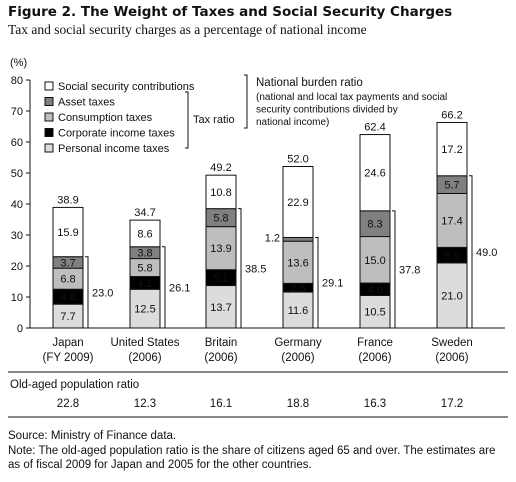 The width and height of the screenshot is (516, 482). I want to click on y-tick-label: 20, so click(17, 267).